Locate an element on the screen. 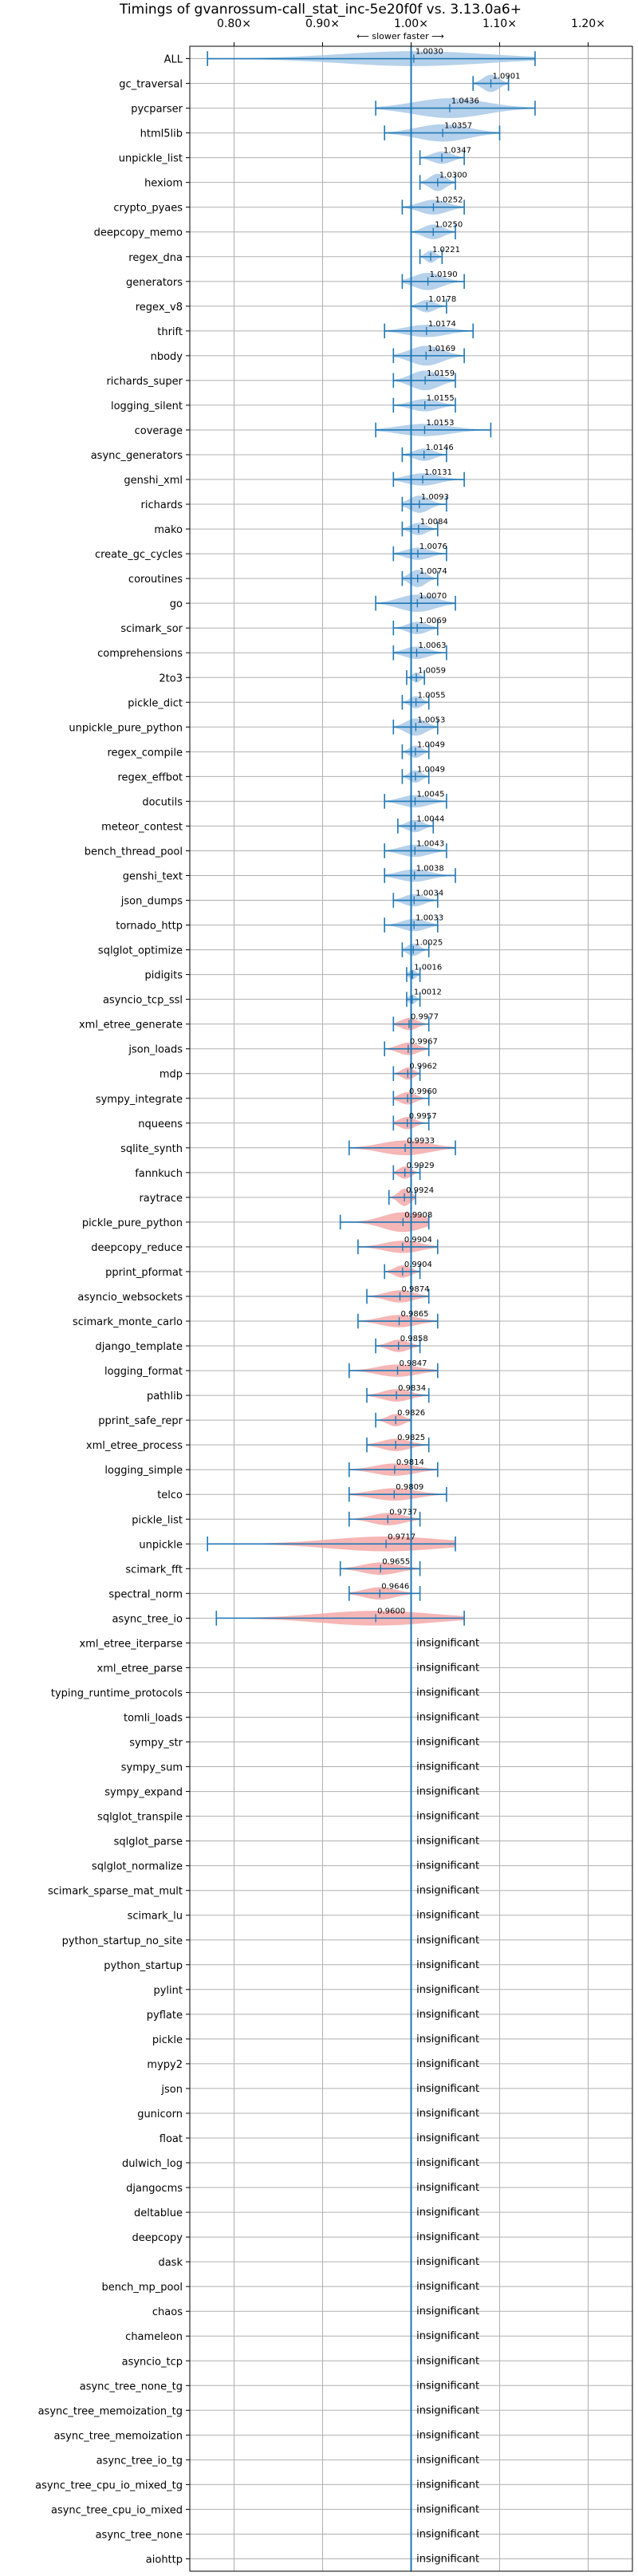 The width and height of the screenshot is (638, 2576). benchmark-label: pickle is located at coordinates (167, 2040).